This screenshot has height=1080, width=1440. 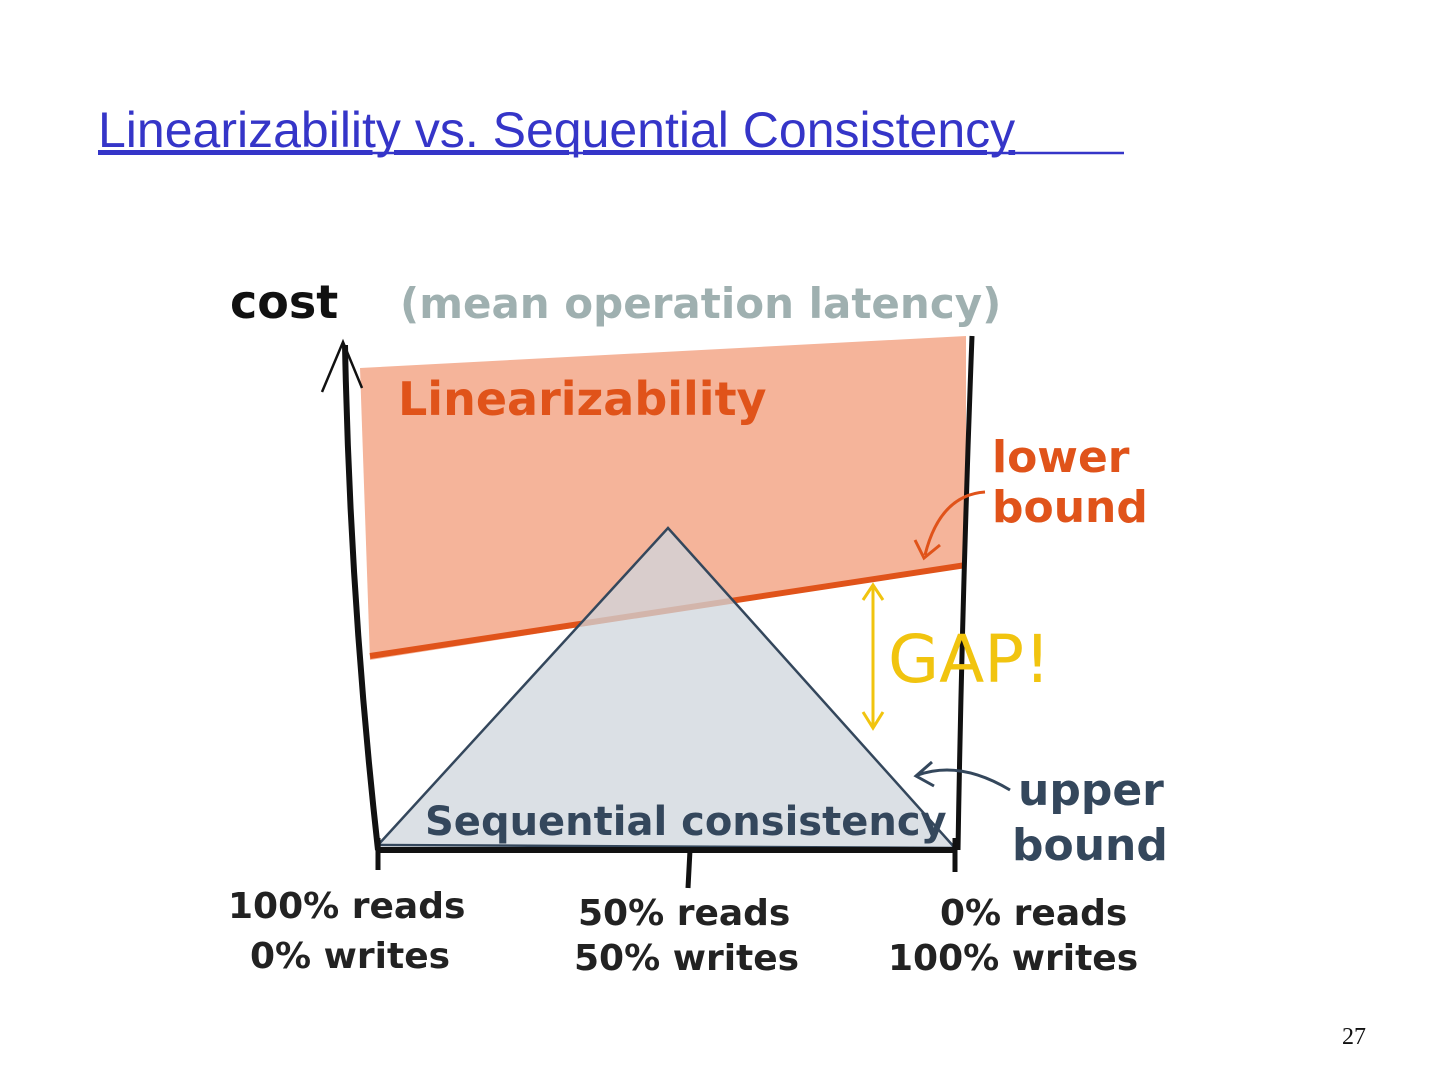 What do you see at coordinates (361, 597) in the screenshot?
I see `y-axis` at bounding box center [361, 597].